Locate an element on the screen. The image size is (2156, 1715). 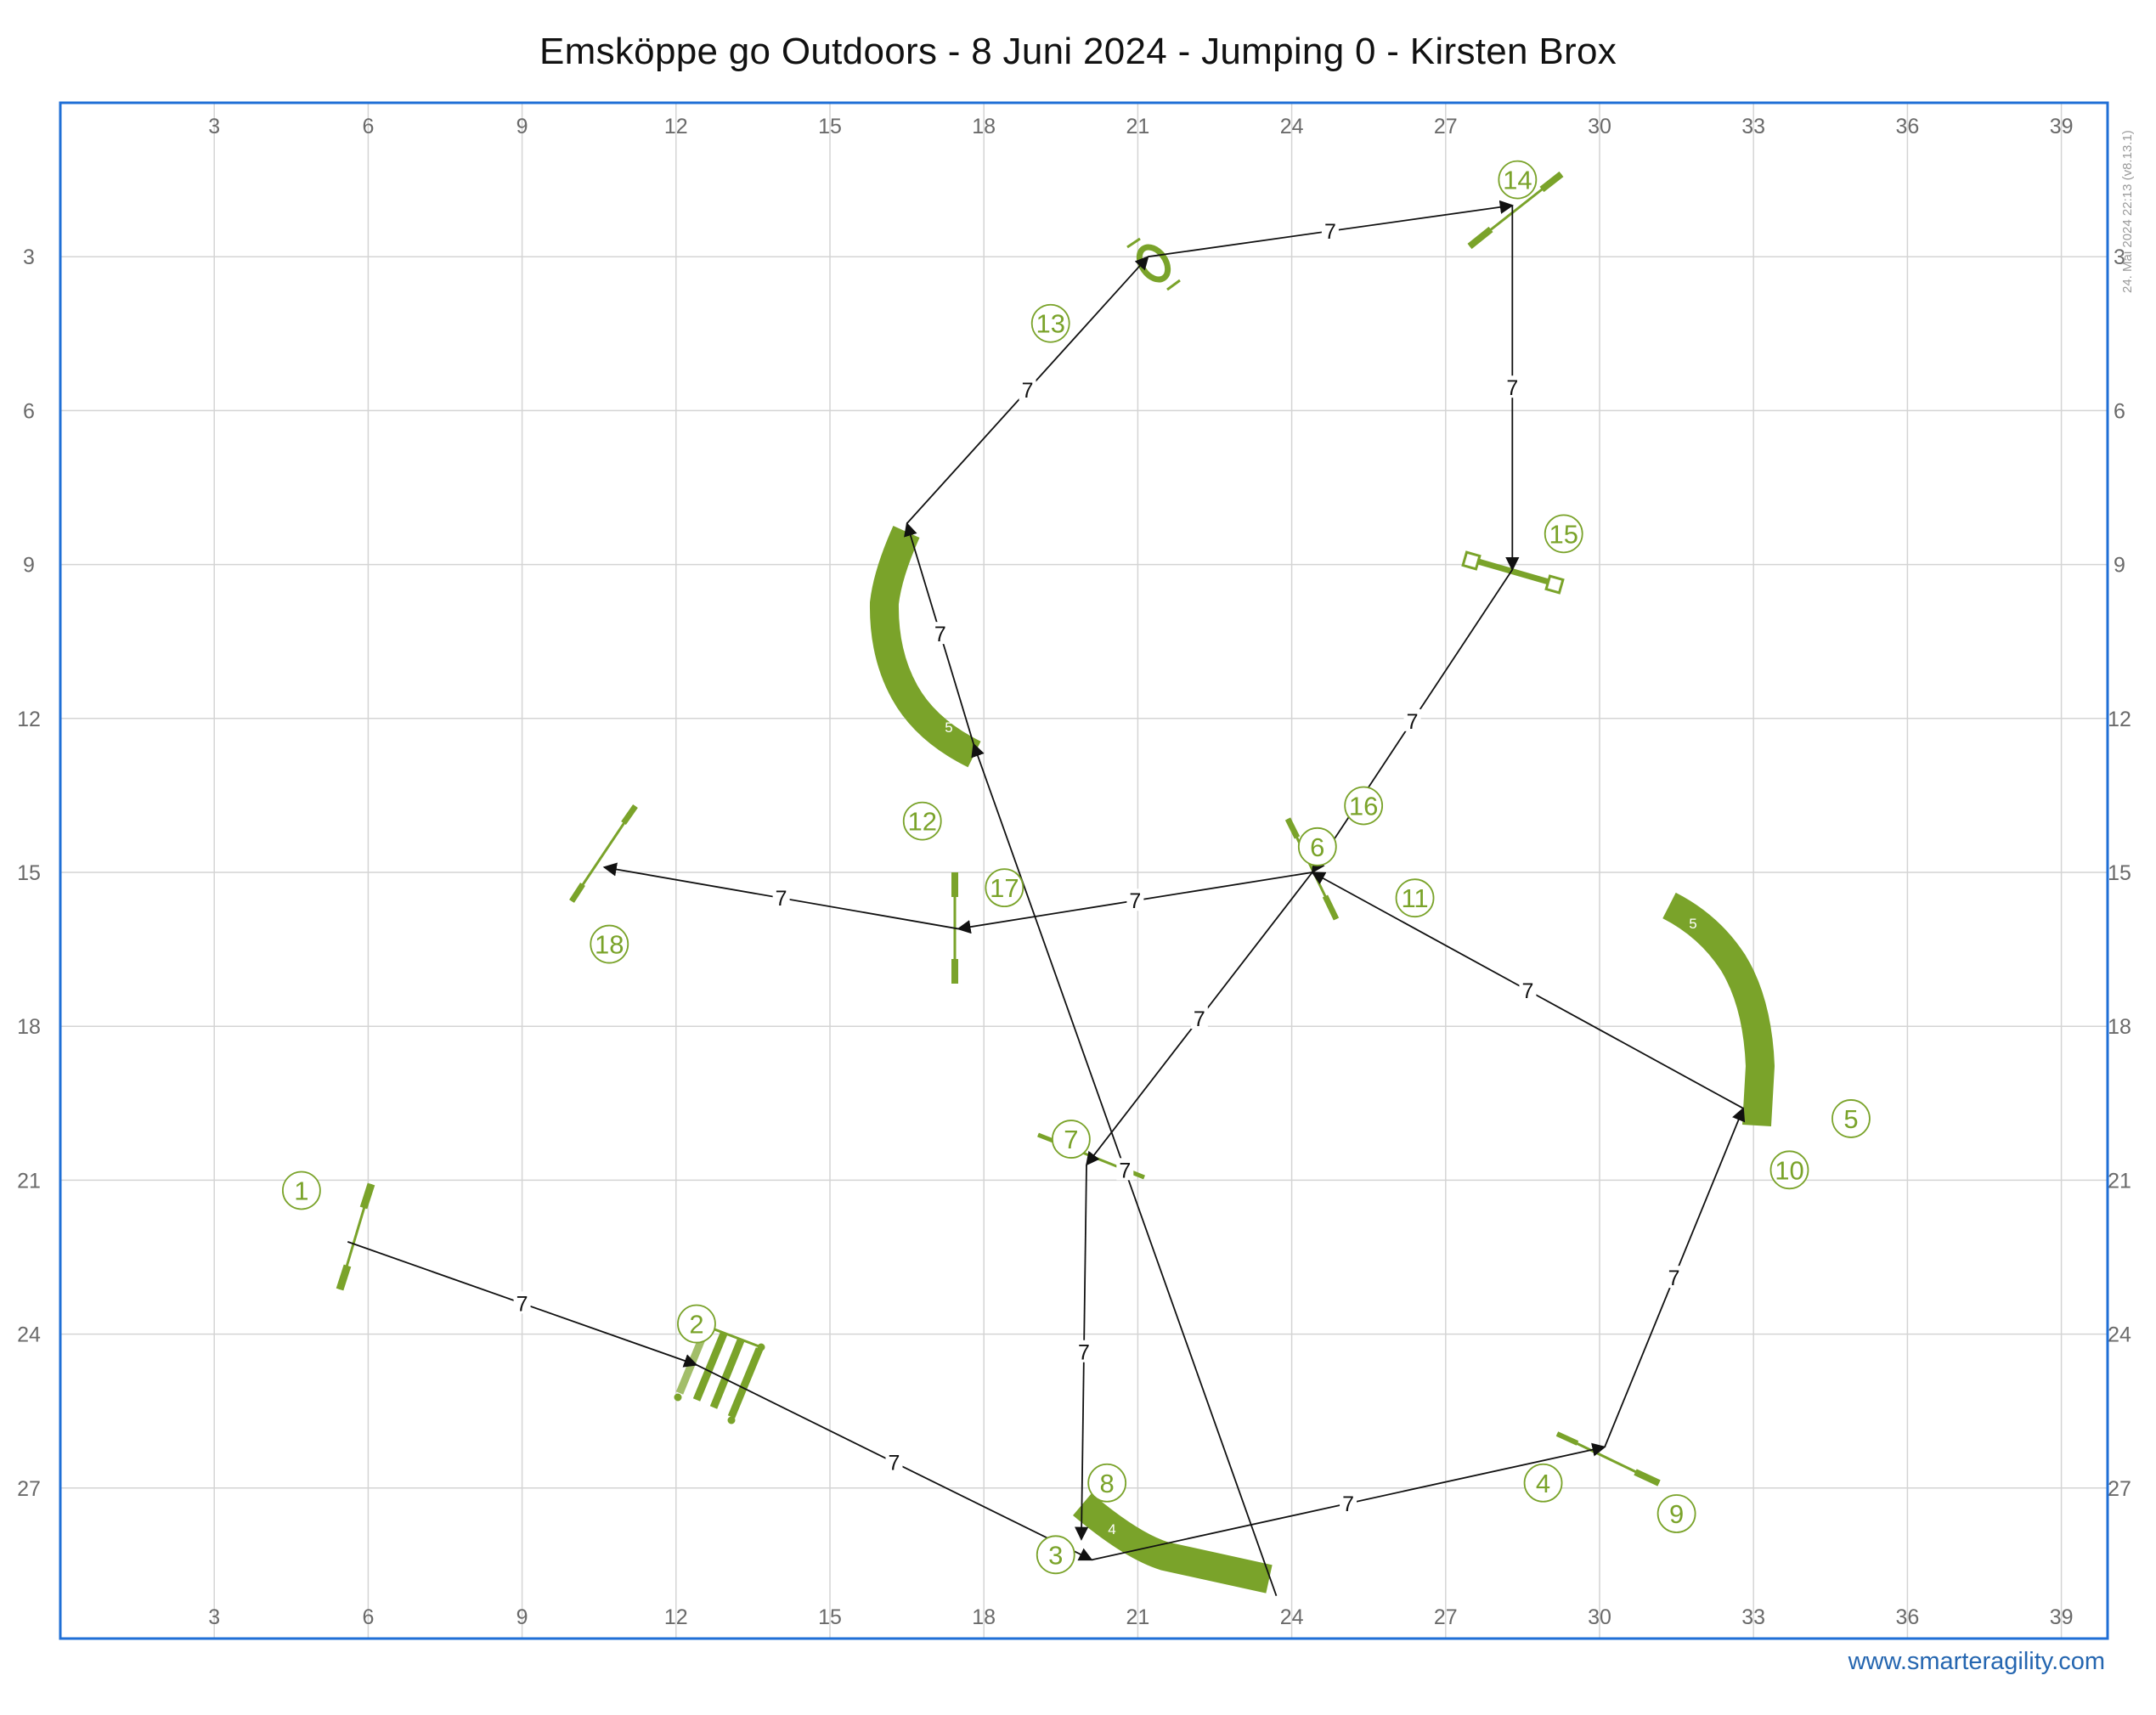
obstacle-number-12: 12 is located at coordinates (921, 822).